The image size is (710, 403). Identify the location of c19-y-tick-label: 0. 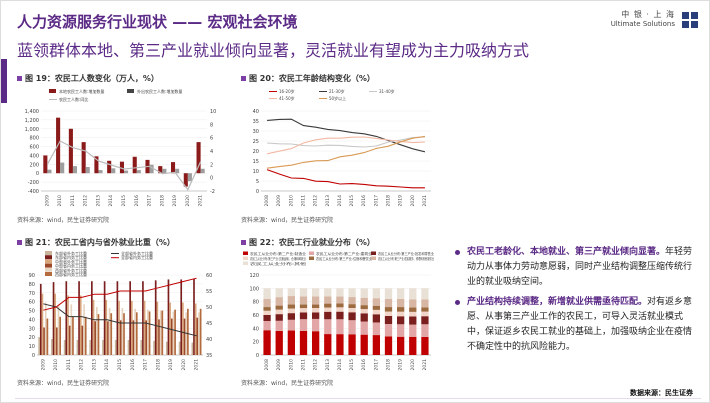
(37, 174).